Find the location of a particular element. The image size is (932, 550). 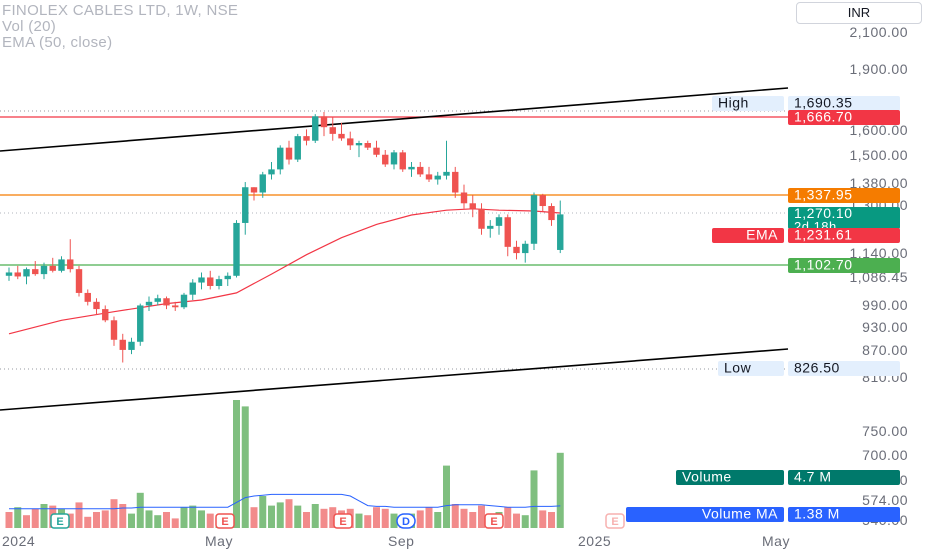

y-axis-tick-label: 870.00 is located at coordinates (885, 350).